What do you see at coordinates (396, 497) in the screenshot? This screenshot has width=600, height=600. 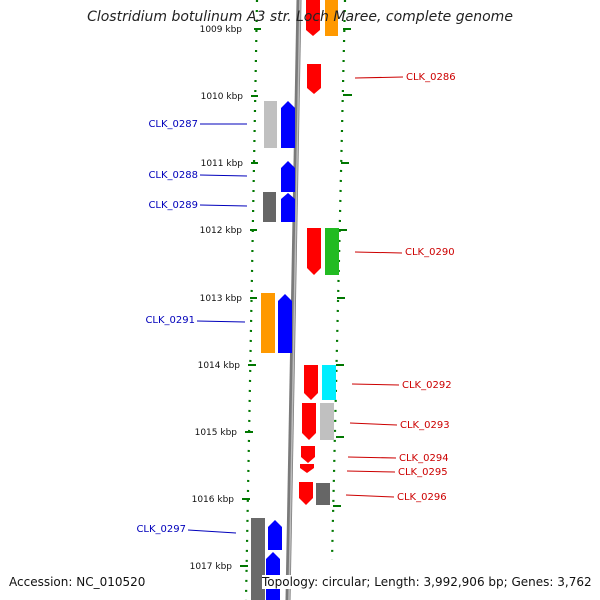 I see `gene-label-right: CLK_0296` at bounding box center [396, 497].